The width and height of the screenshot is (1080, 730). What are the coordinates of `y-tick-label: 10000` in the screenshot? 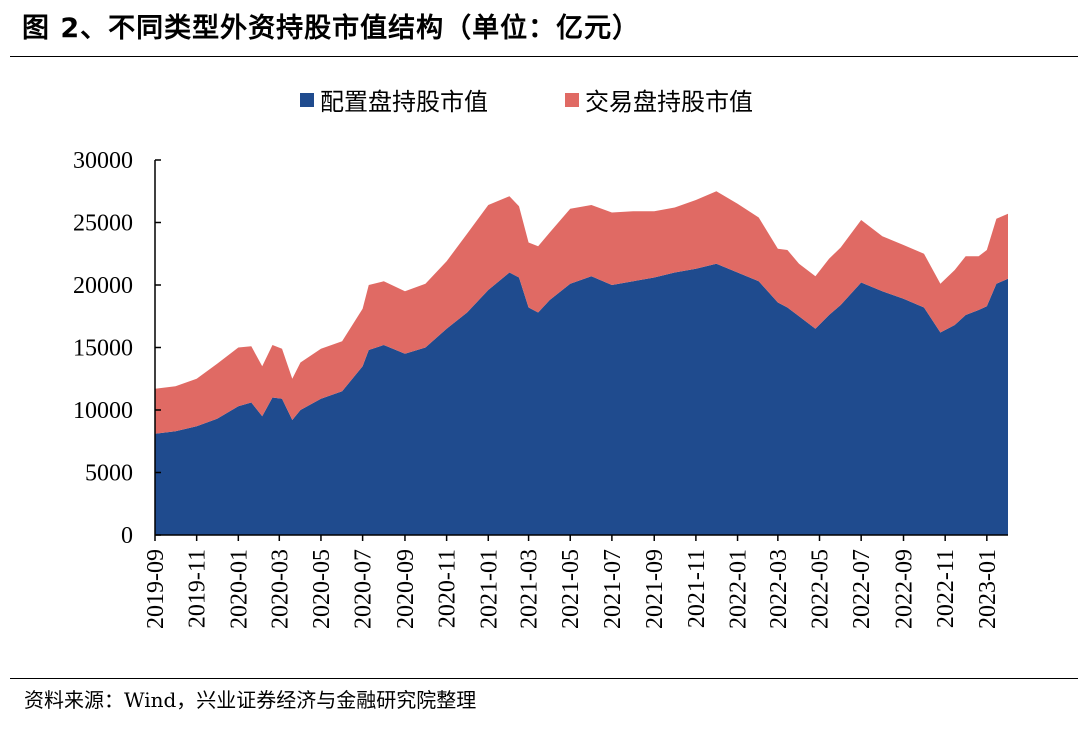 It's located at (103, 411).